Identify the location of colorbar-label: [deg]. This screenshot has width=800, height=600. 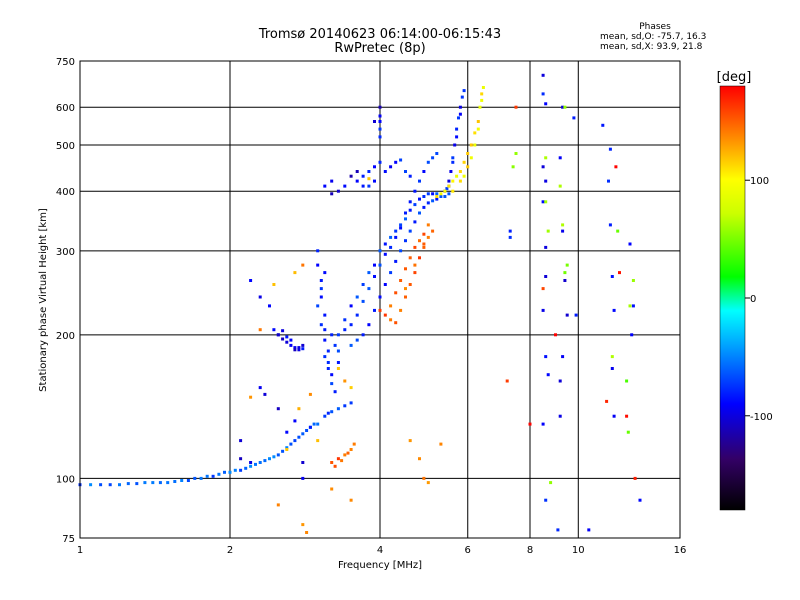
(734, 77).